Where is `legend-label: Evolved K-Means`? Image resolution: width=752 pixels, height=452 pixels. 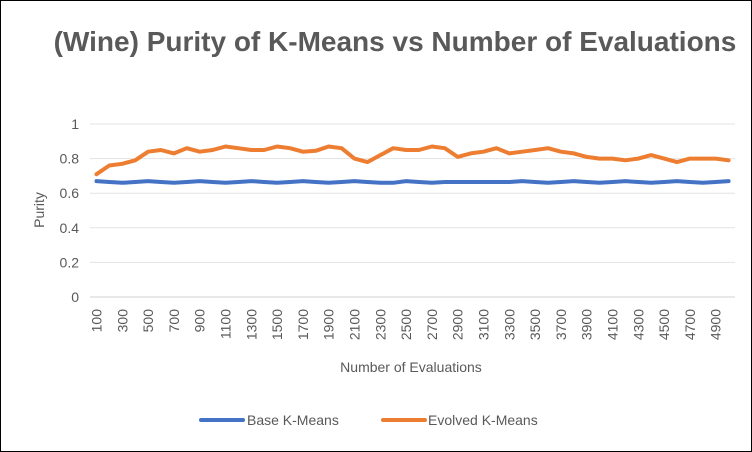 legend-label: Evolved K-Means is located at coordinates (483, 420).